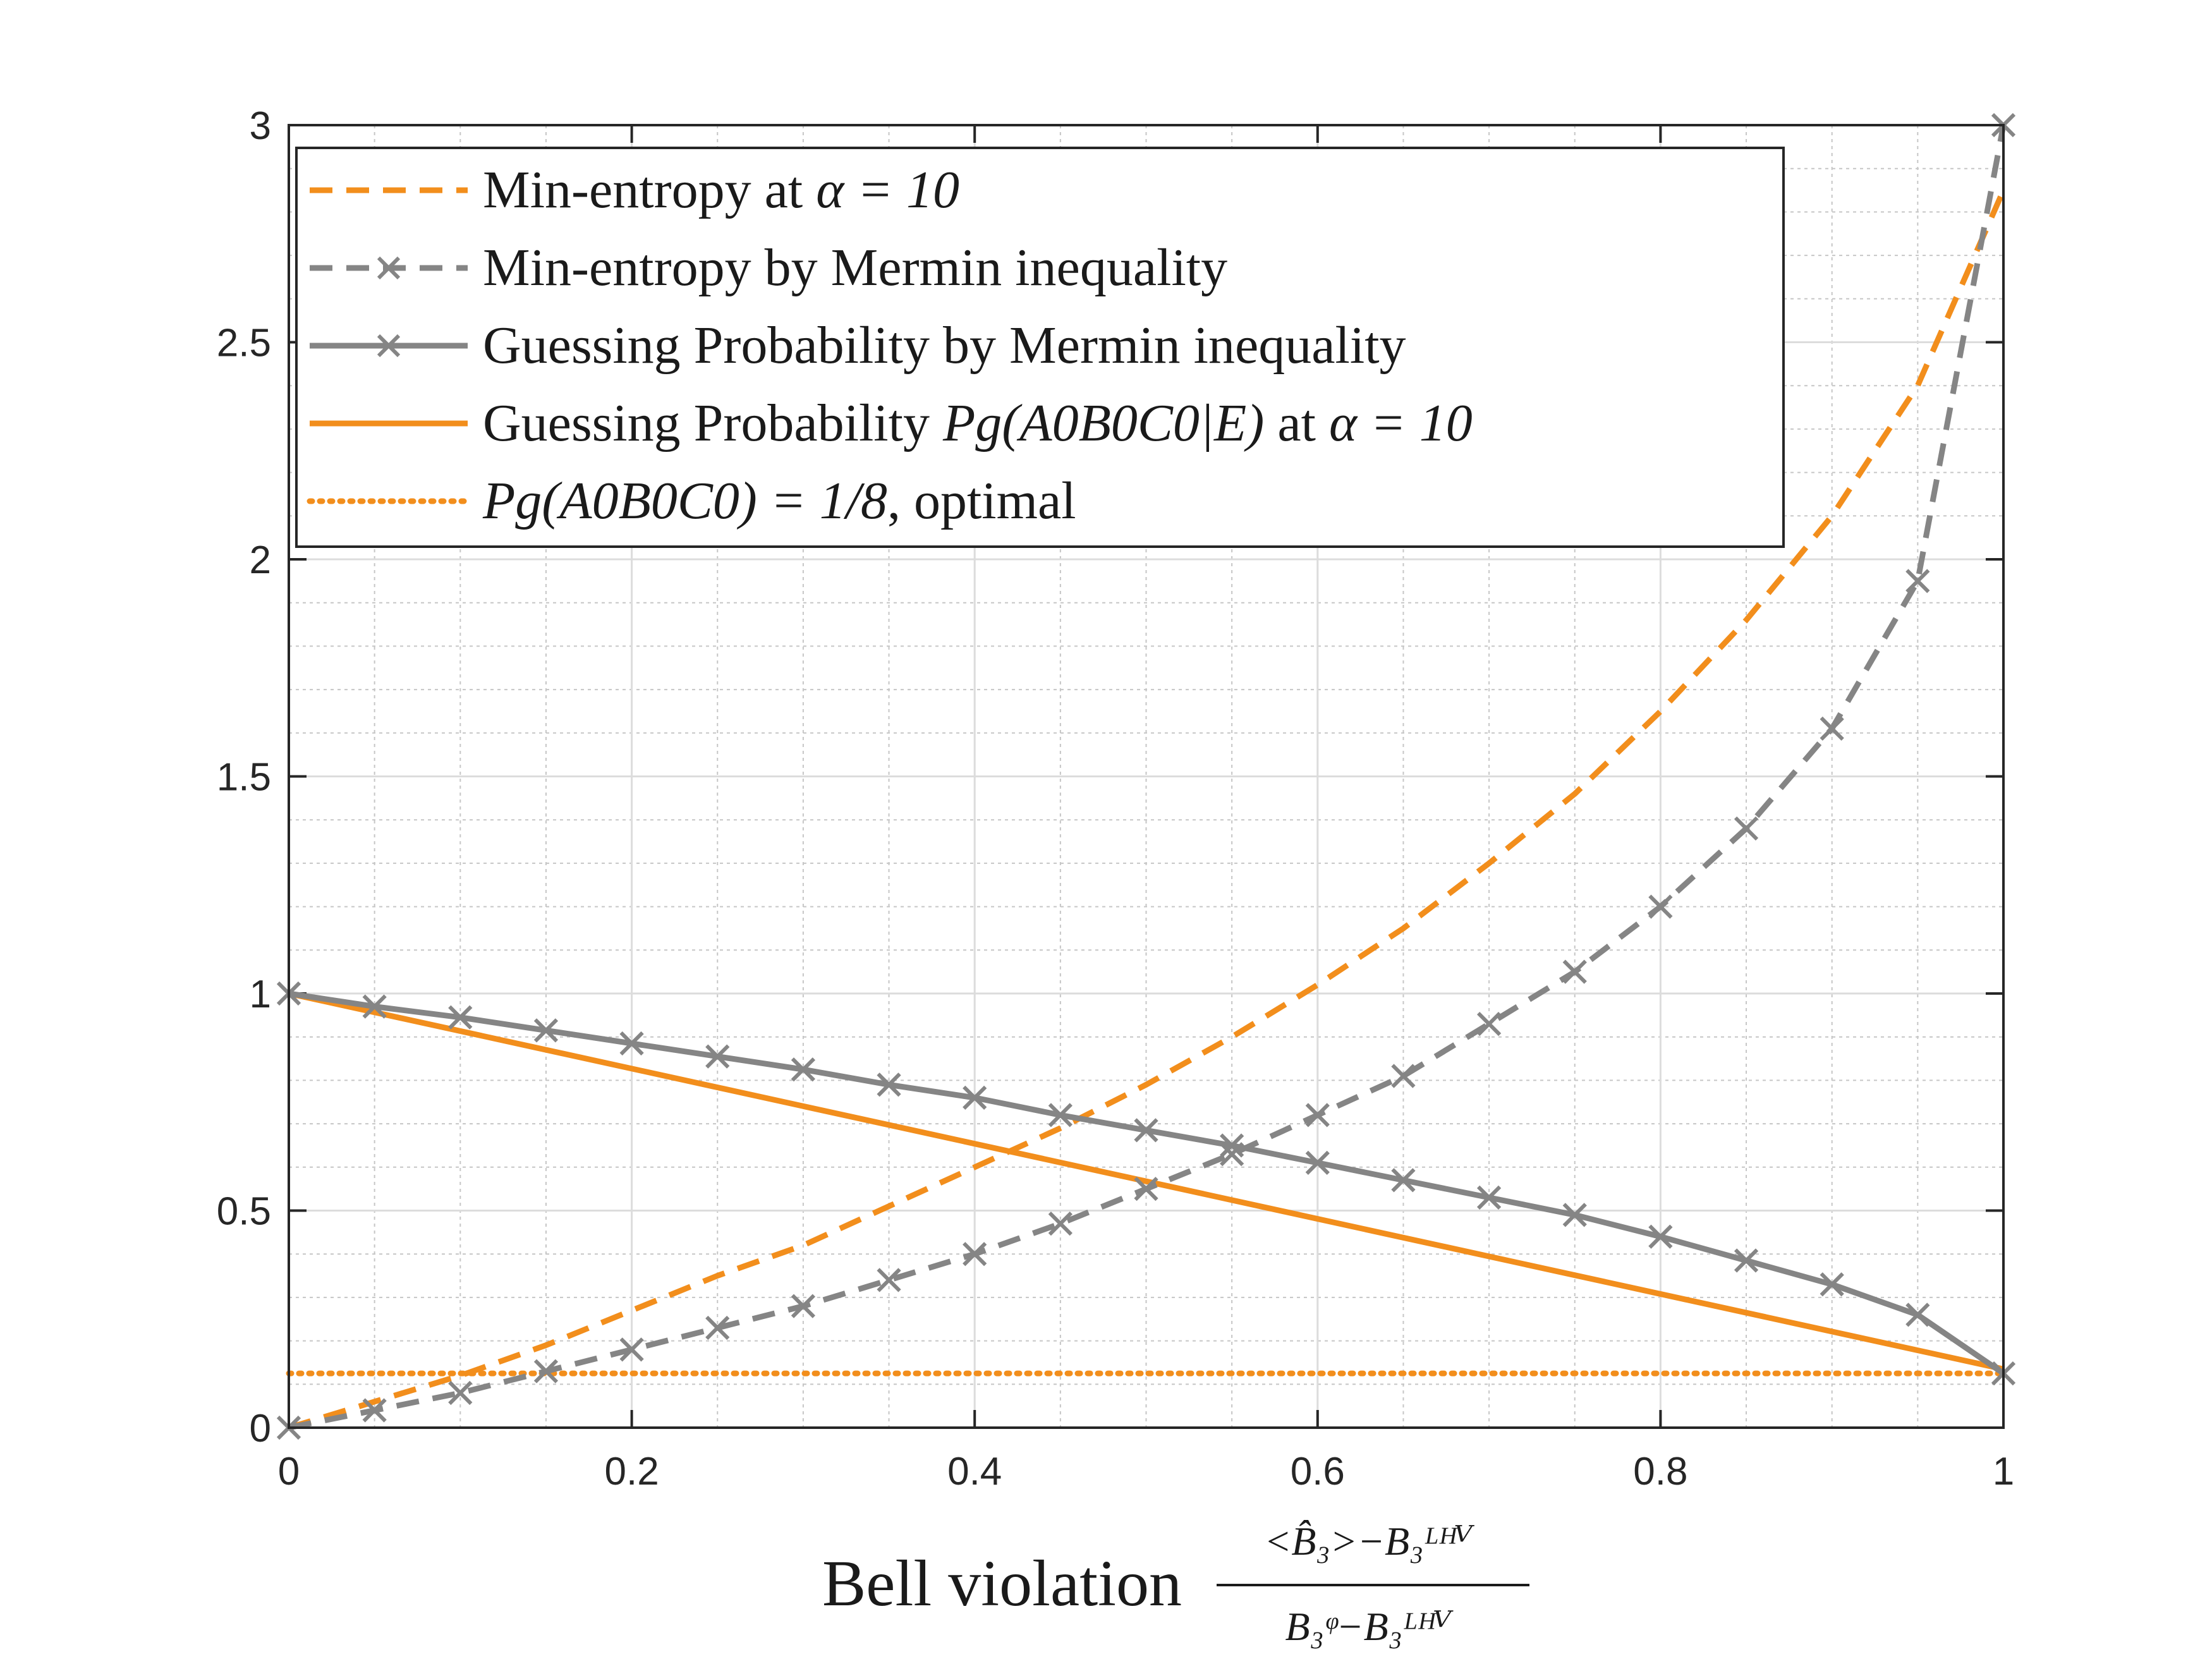  What do you see at coordinates (685, 500) in the screenshot?
I see `legend-math-5: Pg(A0B0C0) = 1/8` at bounding box center [685, 500].